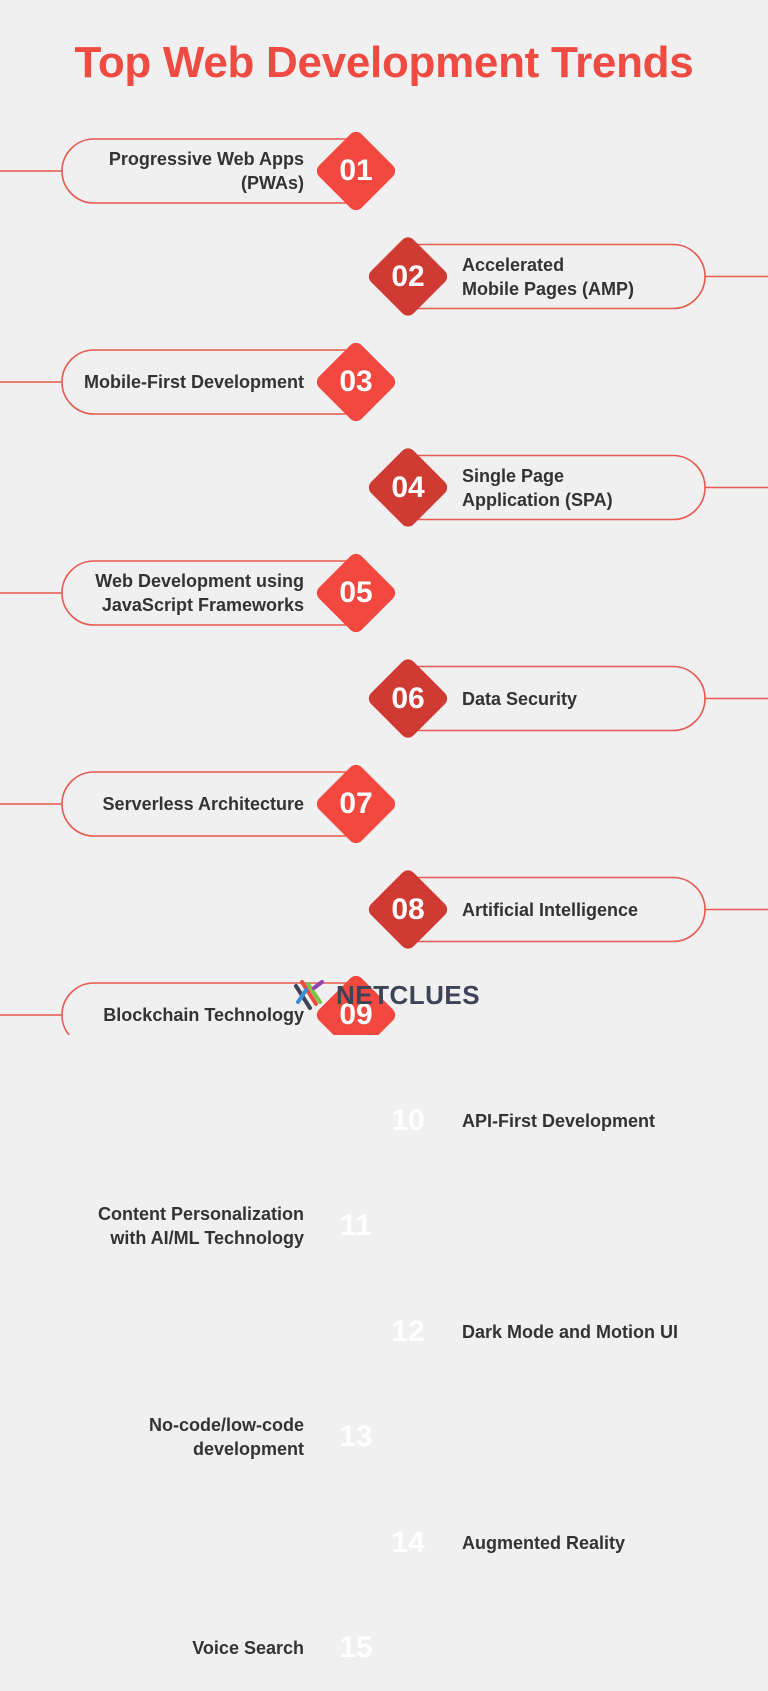 This screenshot has width=768, height=1691. What do you see at coordinates (356, 1225) in the screenshot?
I see `trend-number-11: 11` at bounding box center [356, 1225].